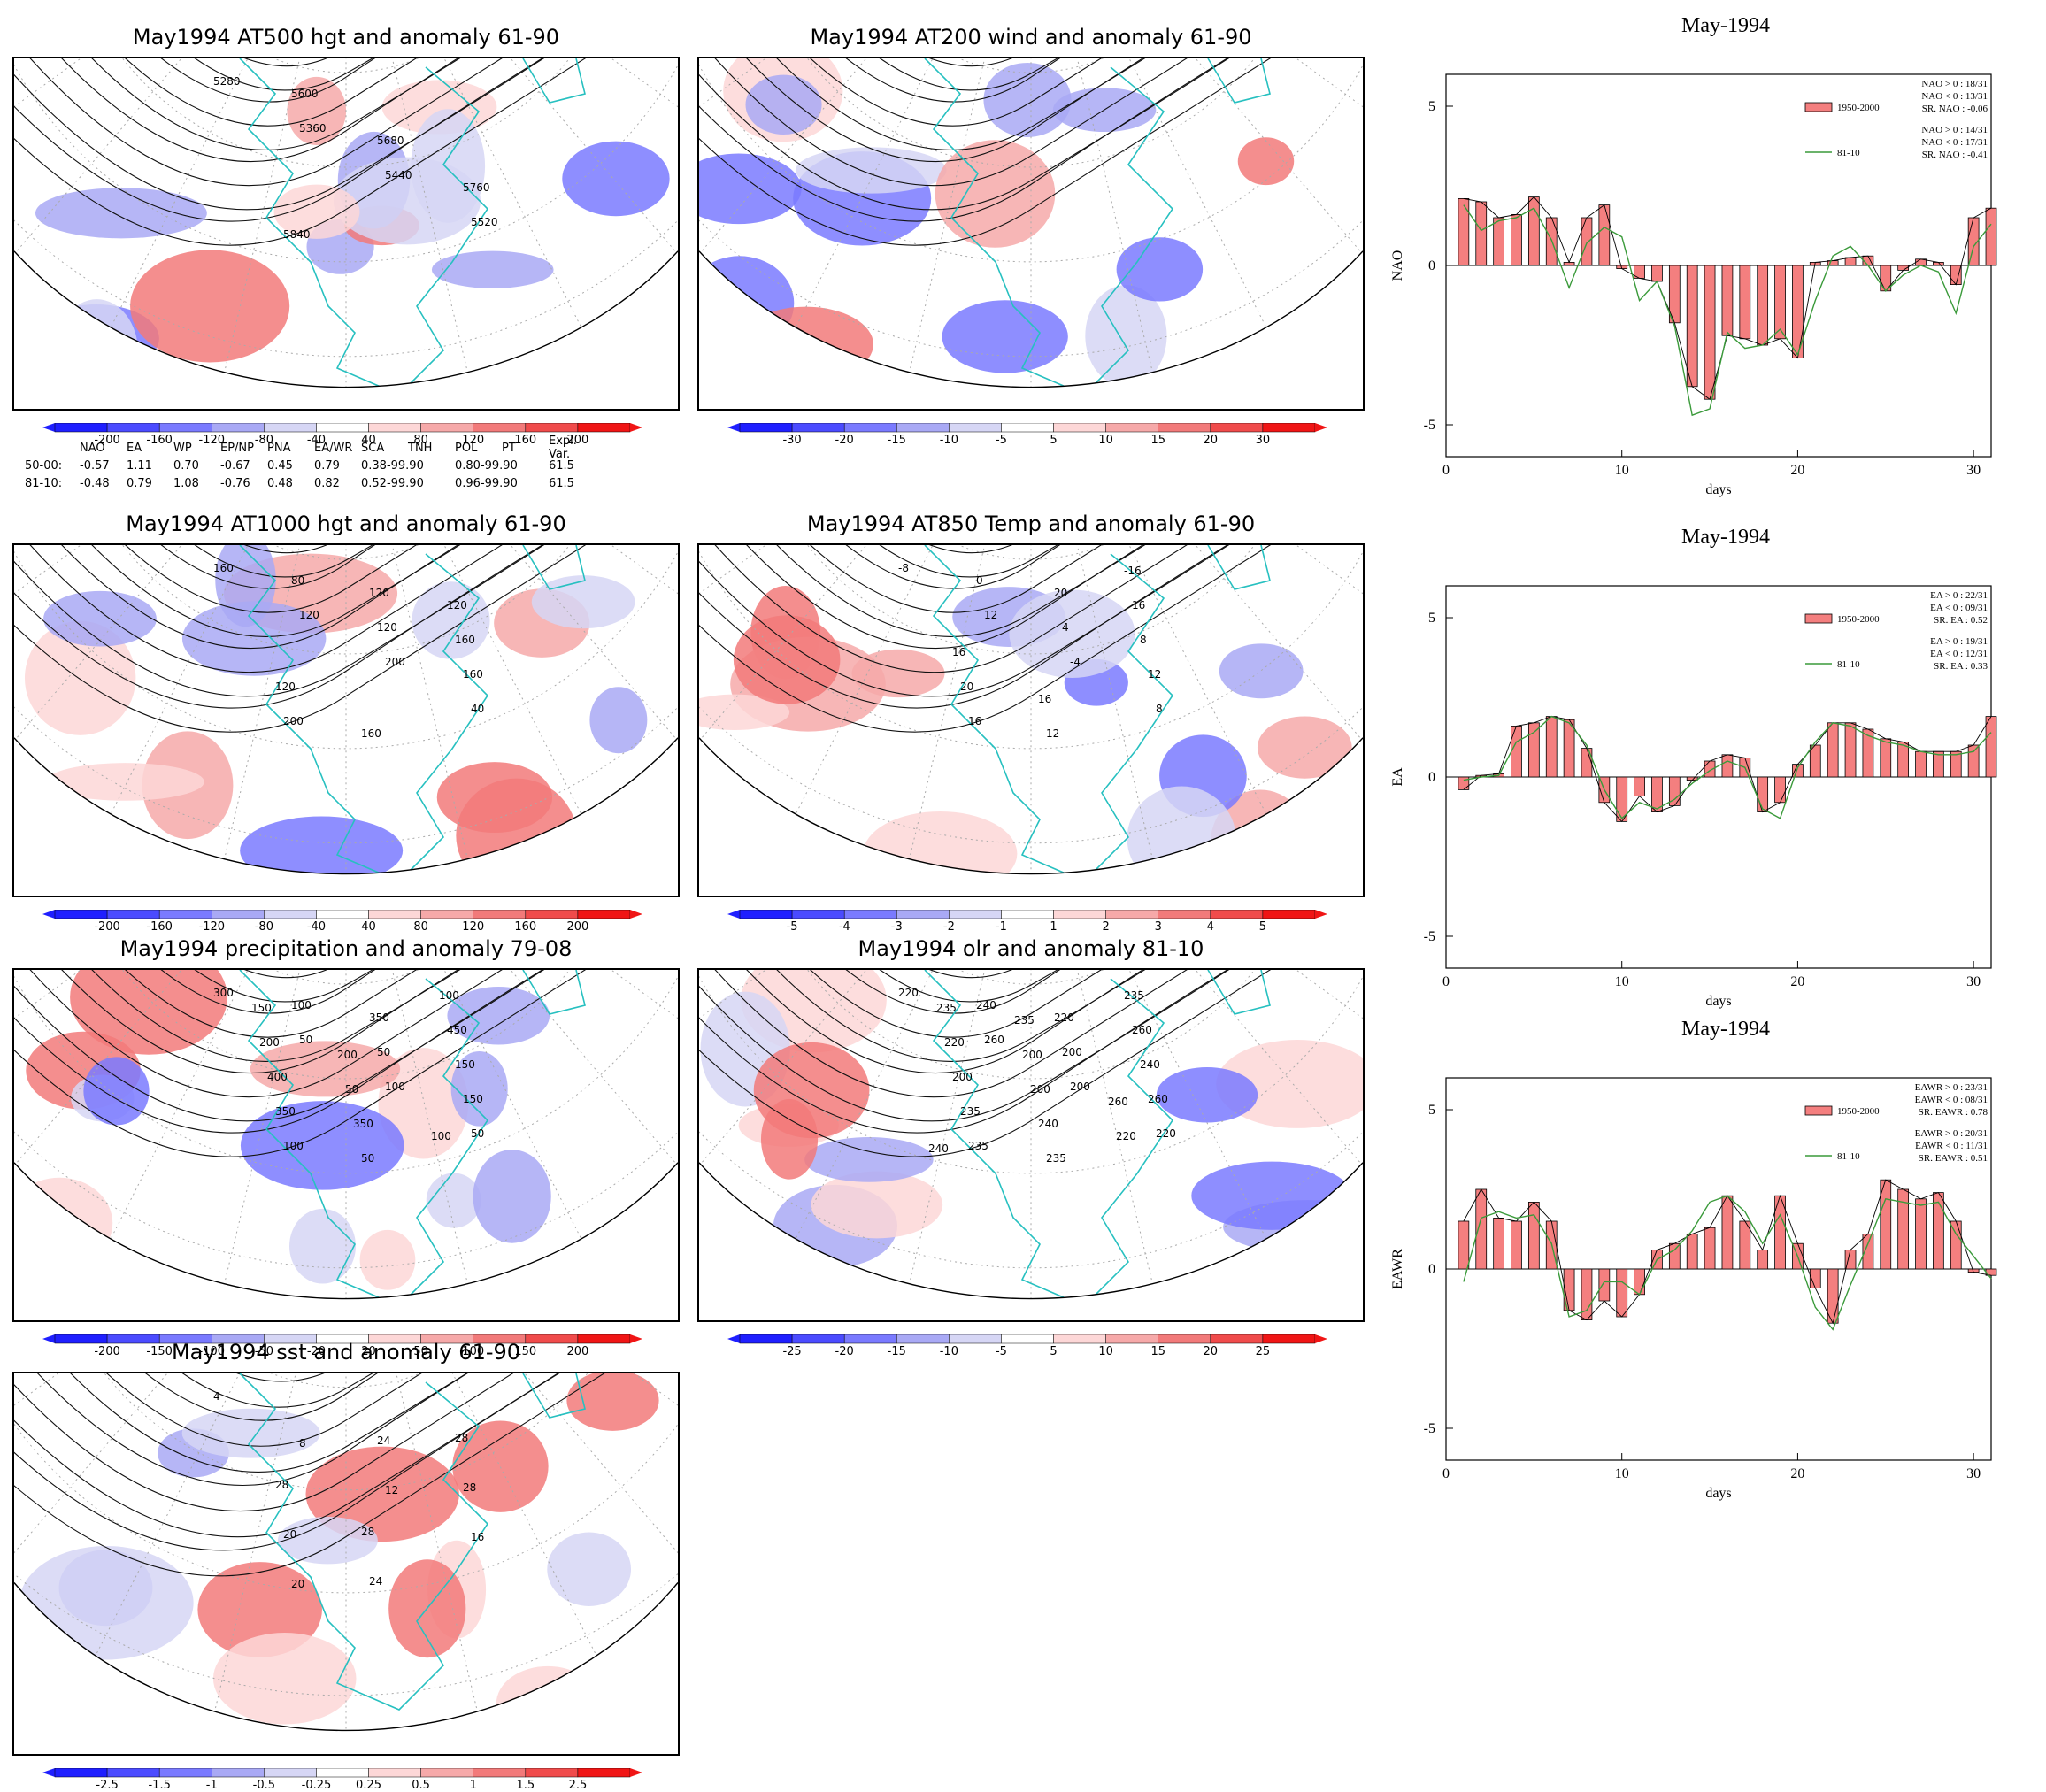 The height and width of the screenshot is (1792, 2046). What do you see at coordinates (525, 927) in the screenshot?
I see `colorbar-tick-label: 160` at bounding box center [525, 927].